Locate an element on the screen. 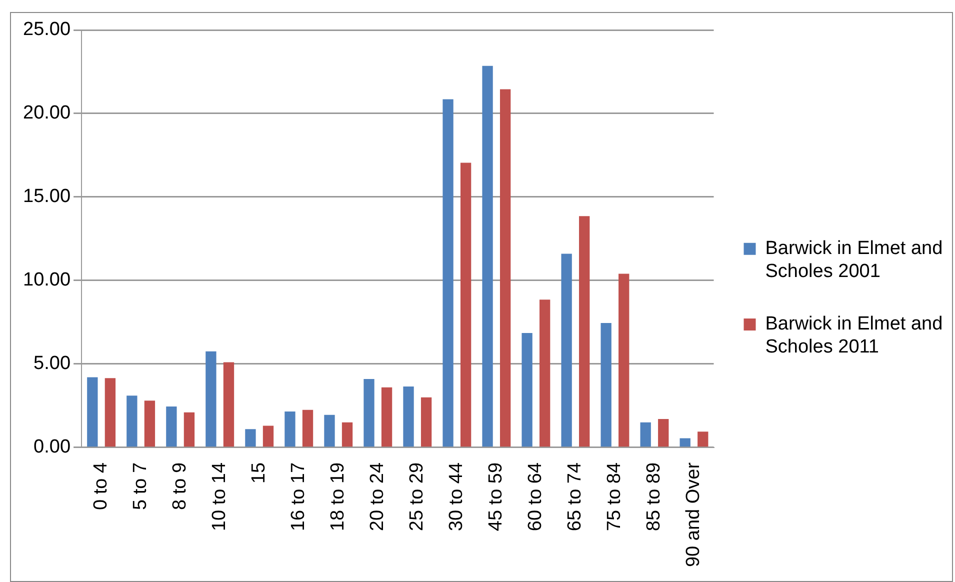 The width and height of the screenshot is (955, 582). x-tick-label: 60 to 64 is located at coordinates (535, 497).